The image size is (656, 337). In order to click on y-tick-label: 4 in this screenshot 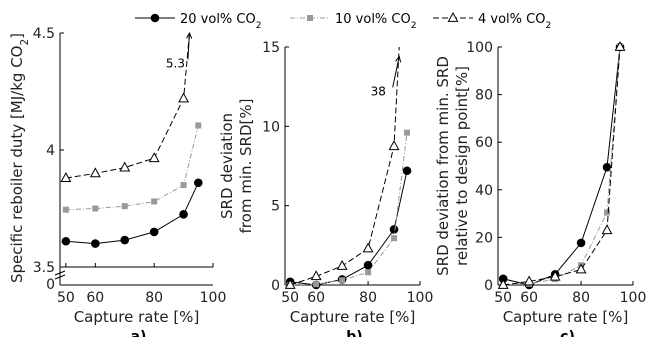, I will do `click(50, 151)`.